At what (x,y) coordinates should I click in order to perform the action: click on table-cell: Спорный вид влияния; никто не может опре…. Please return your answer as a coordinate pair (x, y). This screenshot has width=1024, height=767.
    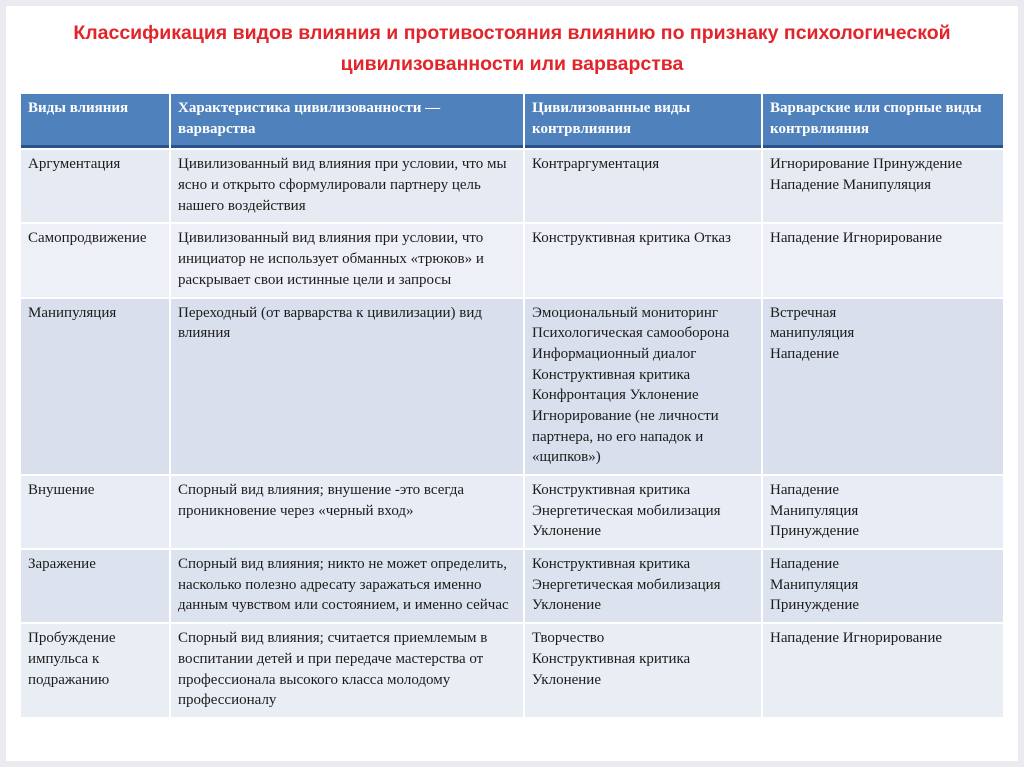
    Looking at the image, I should click on (347, 586).